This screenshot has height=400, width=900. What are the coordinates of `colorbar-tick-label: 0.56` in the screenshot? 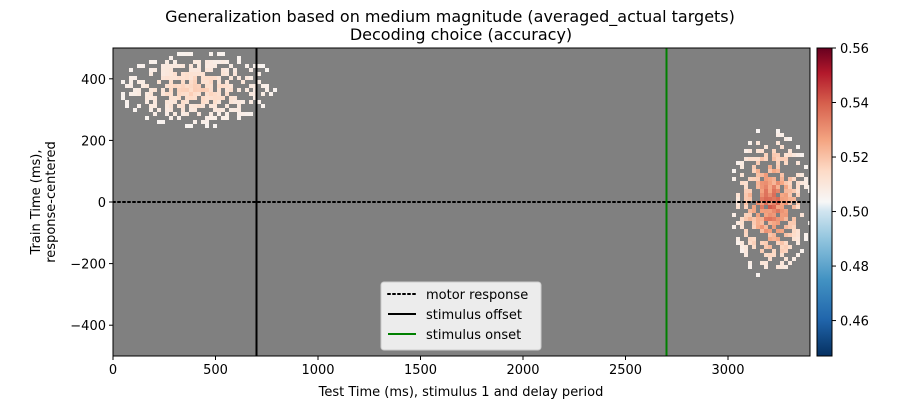 It's located at (854, 49).